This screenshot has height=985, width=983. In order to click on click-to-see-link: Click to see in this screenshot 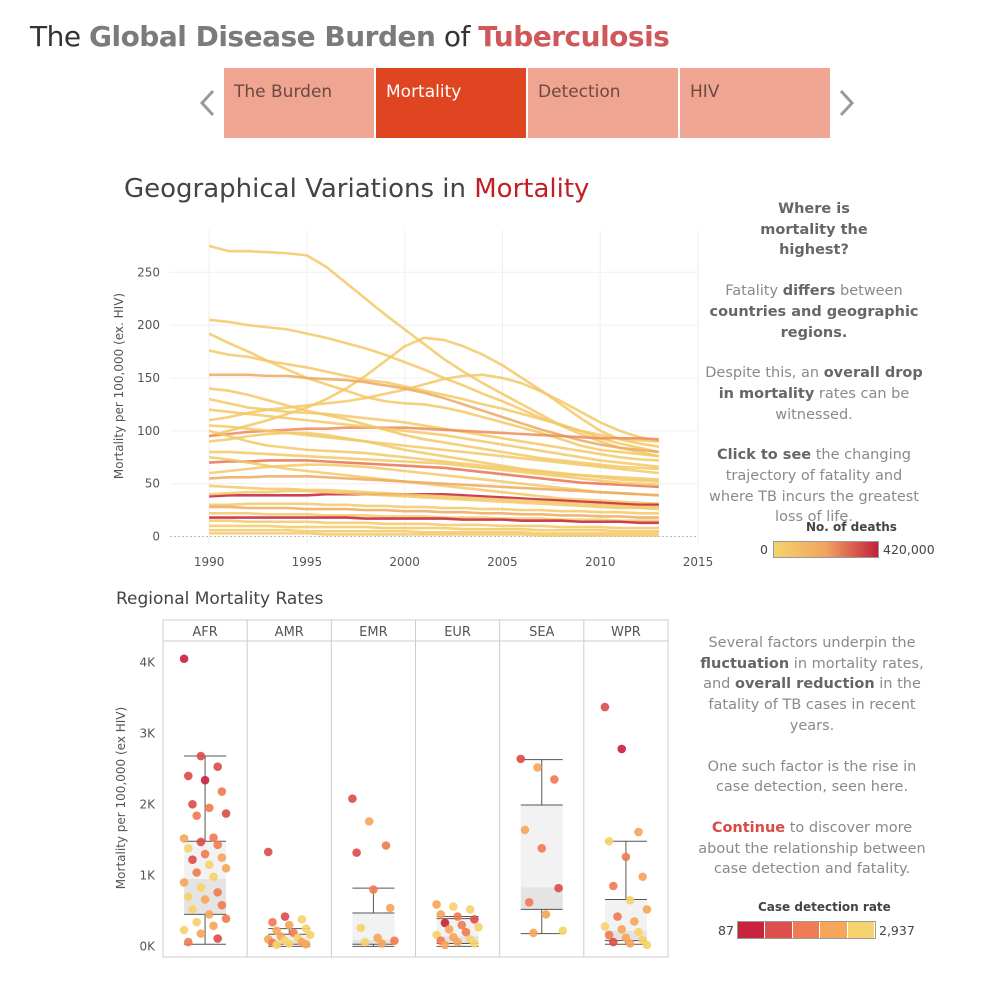, I will do `click(764, 455)`.